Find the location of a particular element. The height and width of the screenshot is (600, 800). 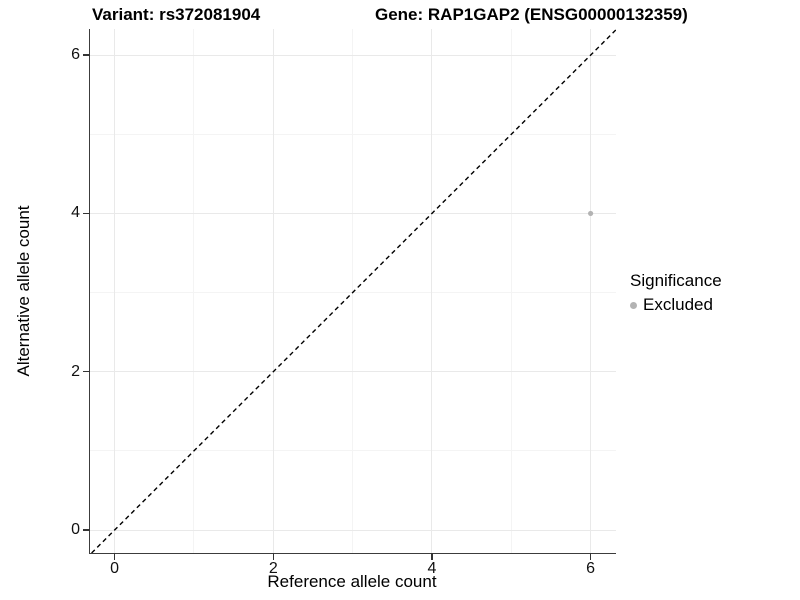

legend-item-label: Excluded is located at coordinates (678, 304).